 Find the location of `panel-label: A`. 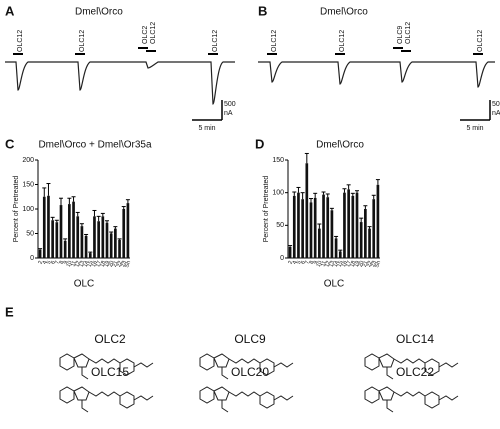

panel-label: A is located at coordinates (10, 10).